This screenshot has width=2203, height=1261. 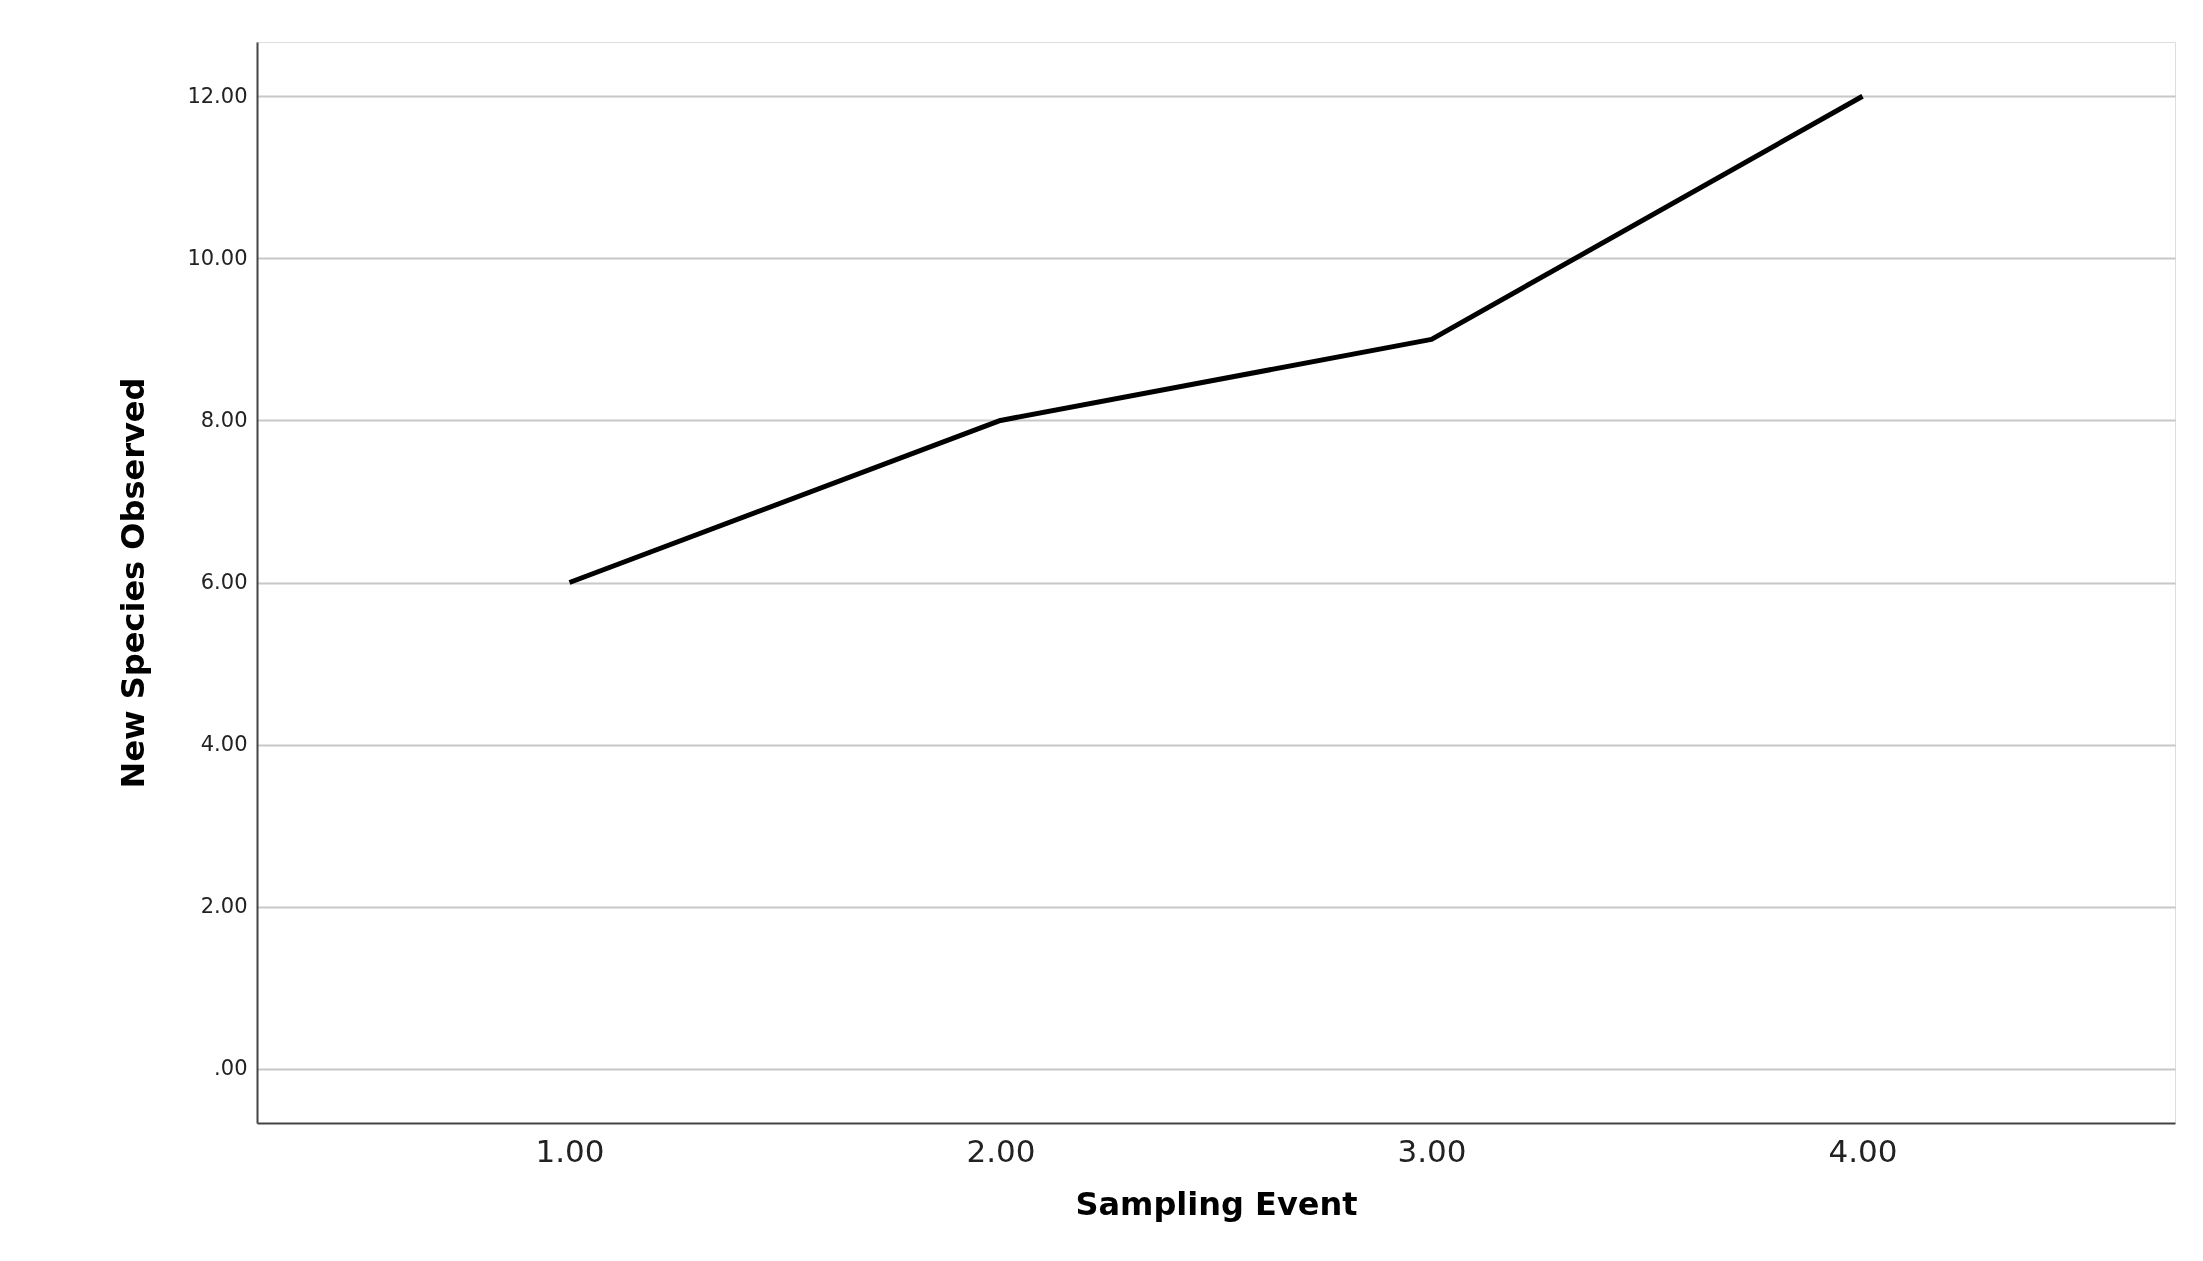 I want to click on x-tick-label: 1.00, so click(x=570, y=1150).